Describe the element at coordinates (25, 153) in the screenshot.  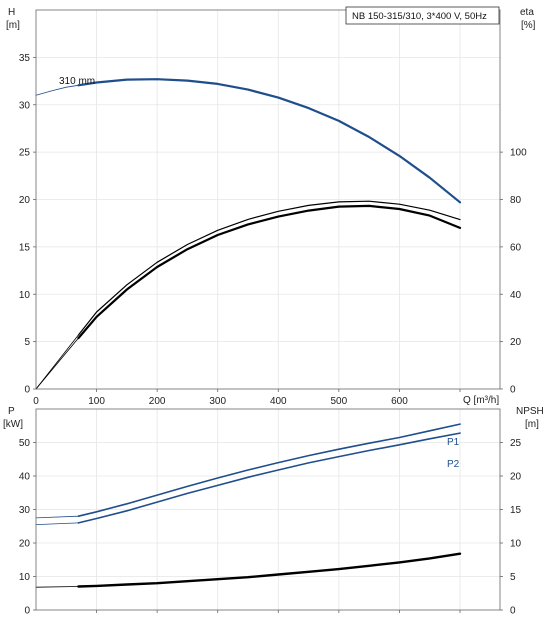
I see `top-left-tick-label: 25` at that location.